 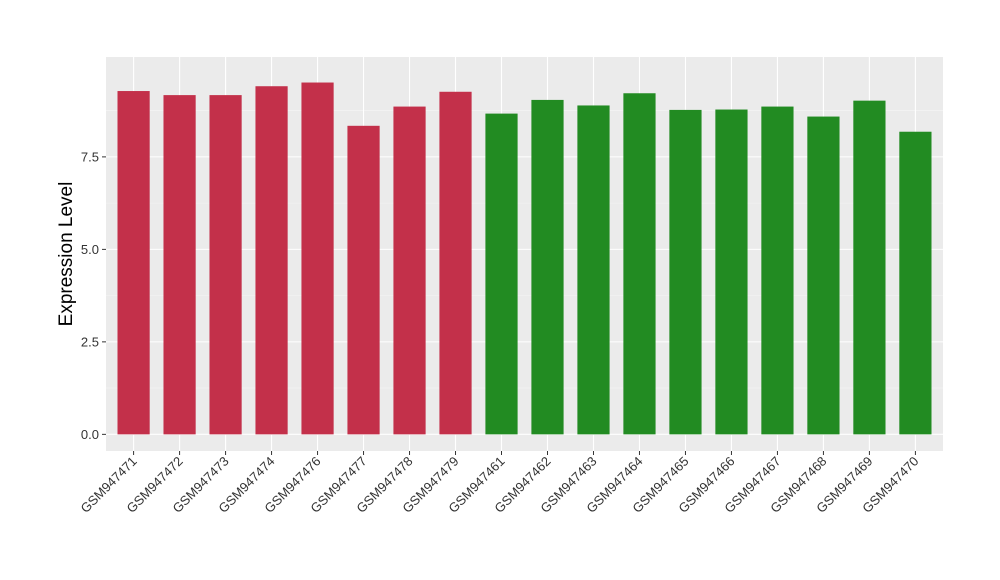 What do you see at coordinates (501, 274) in the screenshot?
I see `bar-GSM947461` at bounding box center [501, 274].